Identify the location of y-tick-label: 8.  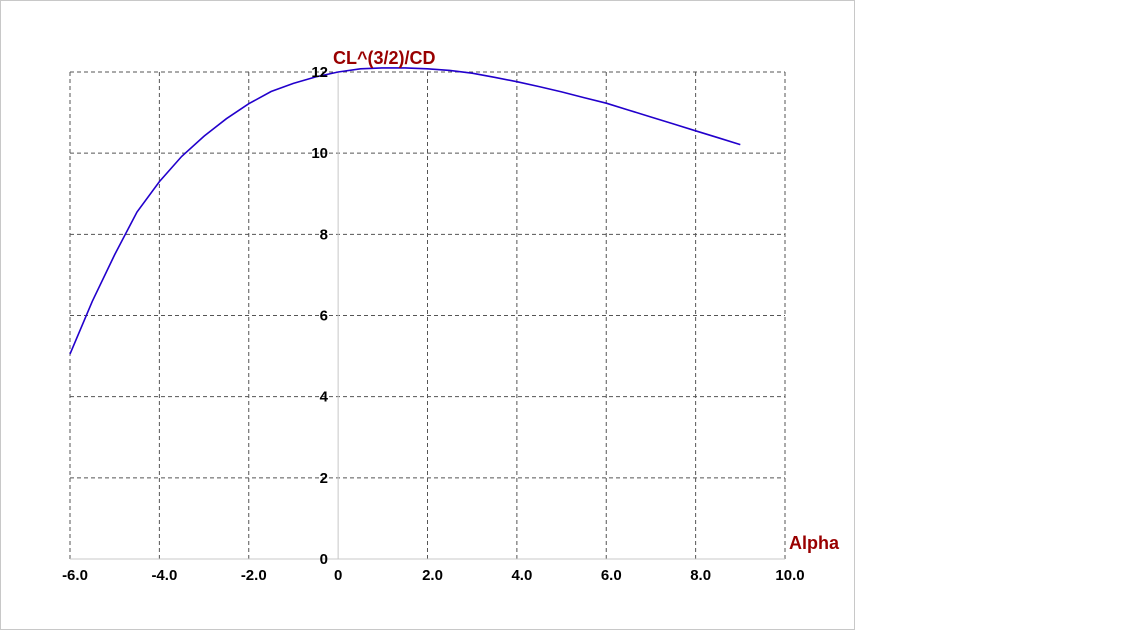
(324, 234).